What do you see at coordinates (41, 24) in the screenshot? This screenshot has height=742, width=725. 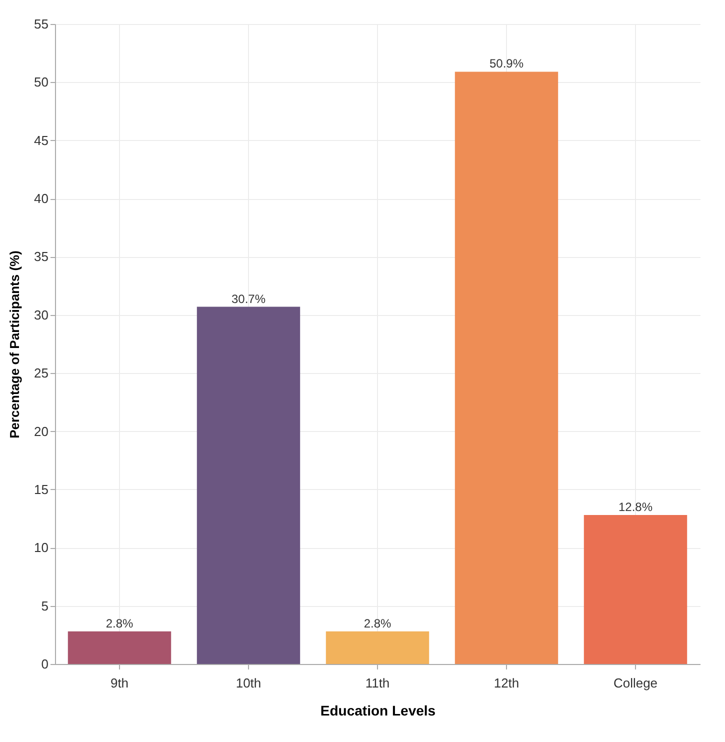 I see `y-tick-label: 55` at bounding box center [41, 24].